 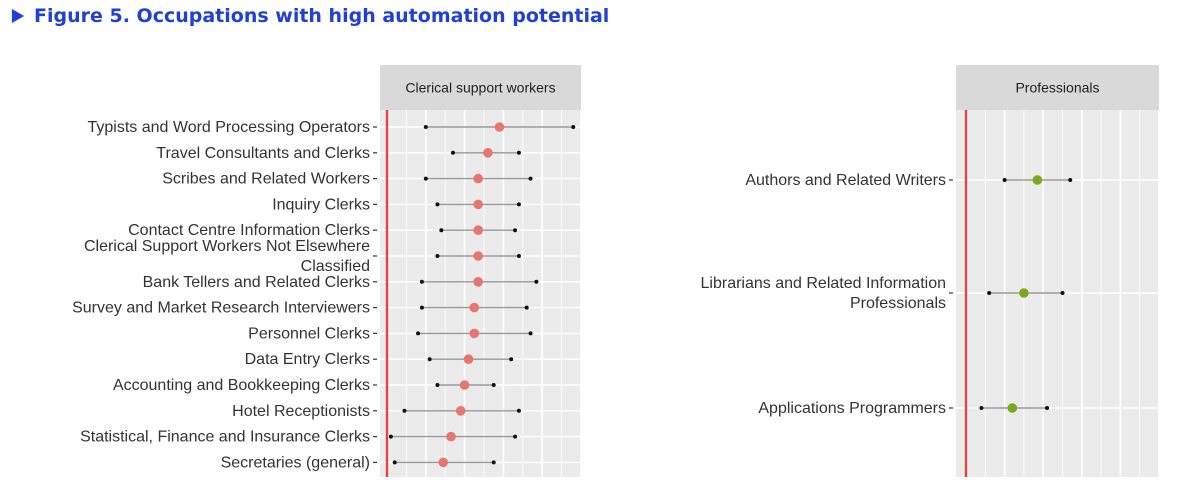 I want to click on y-tick-label: Inquiry Clerks, so click(x=321, y=204).